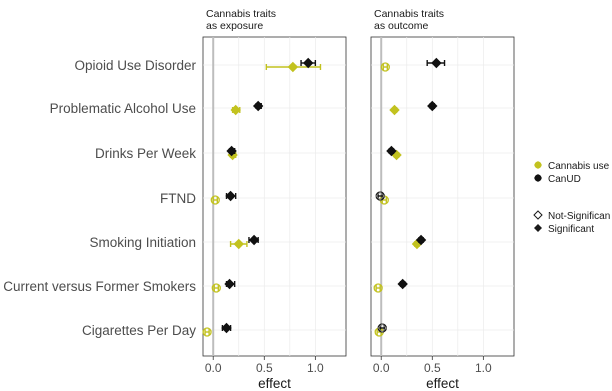 The width and height of the screenshot is (612, 391). What do you see at coordinates (145, 153) in the screenshot?
I see `category-label: Drinks Per Week` at bounding box center [145, 153].